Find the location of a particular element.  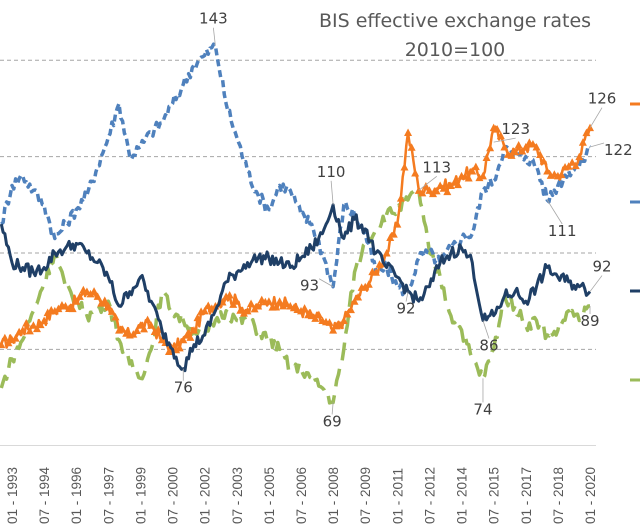

legend is located at coordinates (635, 242).